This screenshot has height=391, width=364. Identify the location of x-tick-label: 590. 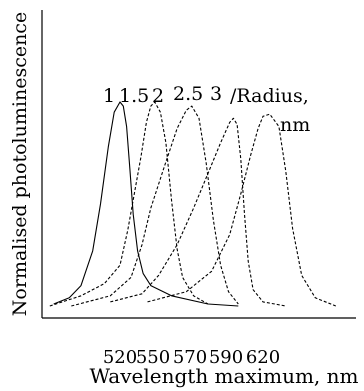
(226, 357).